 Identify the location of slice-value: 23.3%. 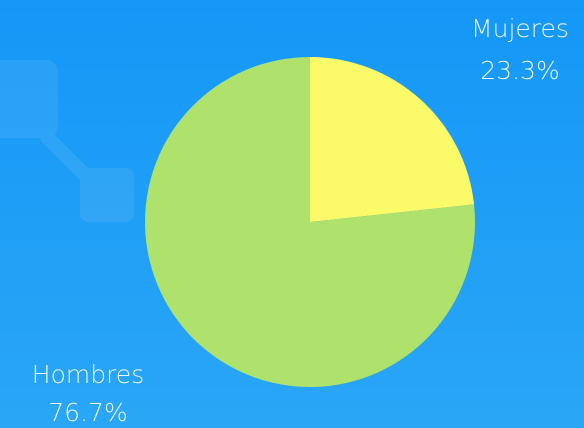
(519, 70).